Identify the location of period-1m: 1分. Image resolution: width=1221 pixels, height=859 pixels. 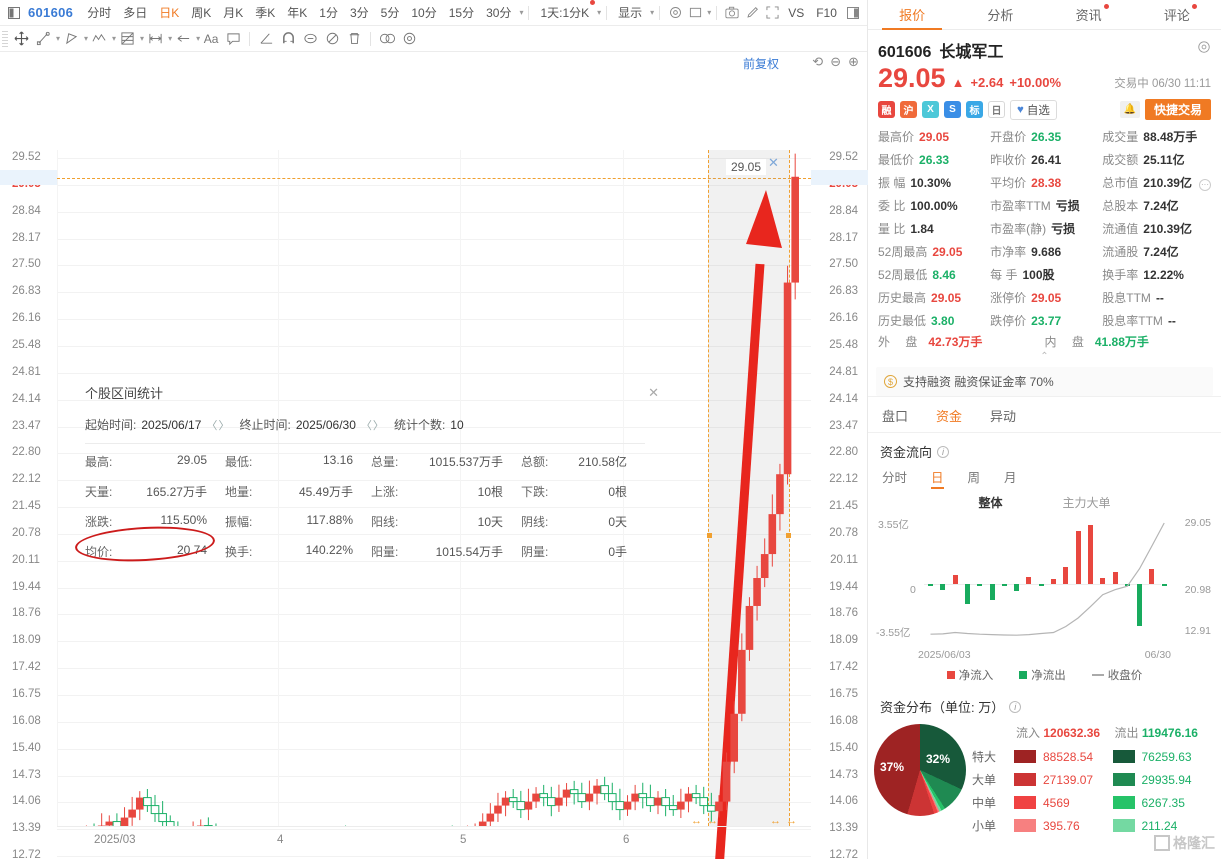
(328, 13).